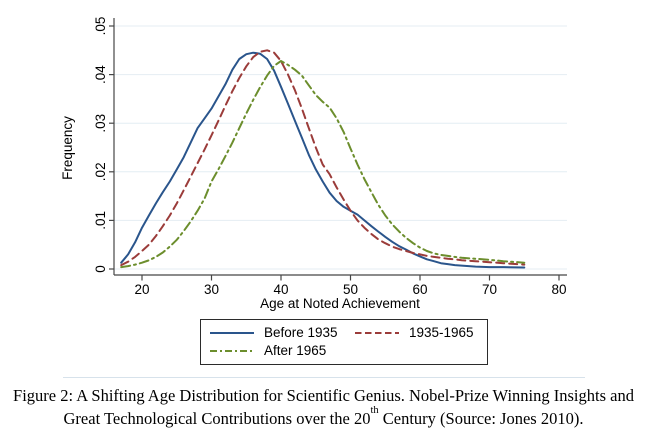 Image resolution: width=647 pixels, height=439 pixels. I want to click on y-tick-label: .04, so click(100, 74).